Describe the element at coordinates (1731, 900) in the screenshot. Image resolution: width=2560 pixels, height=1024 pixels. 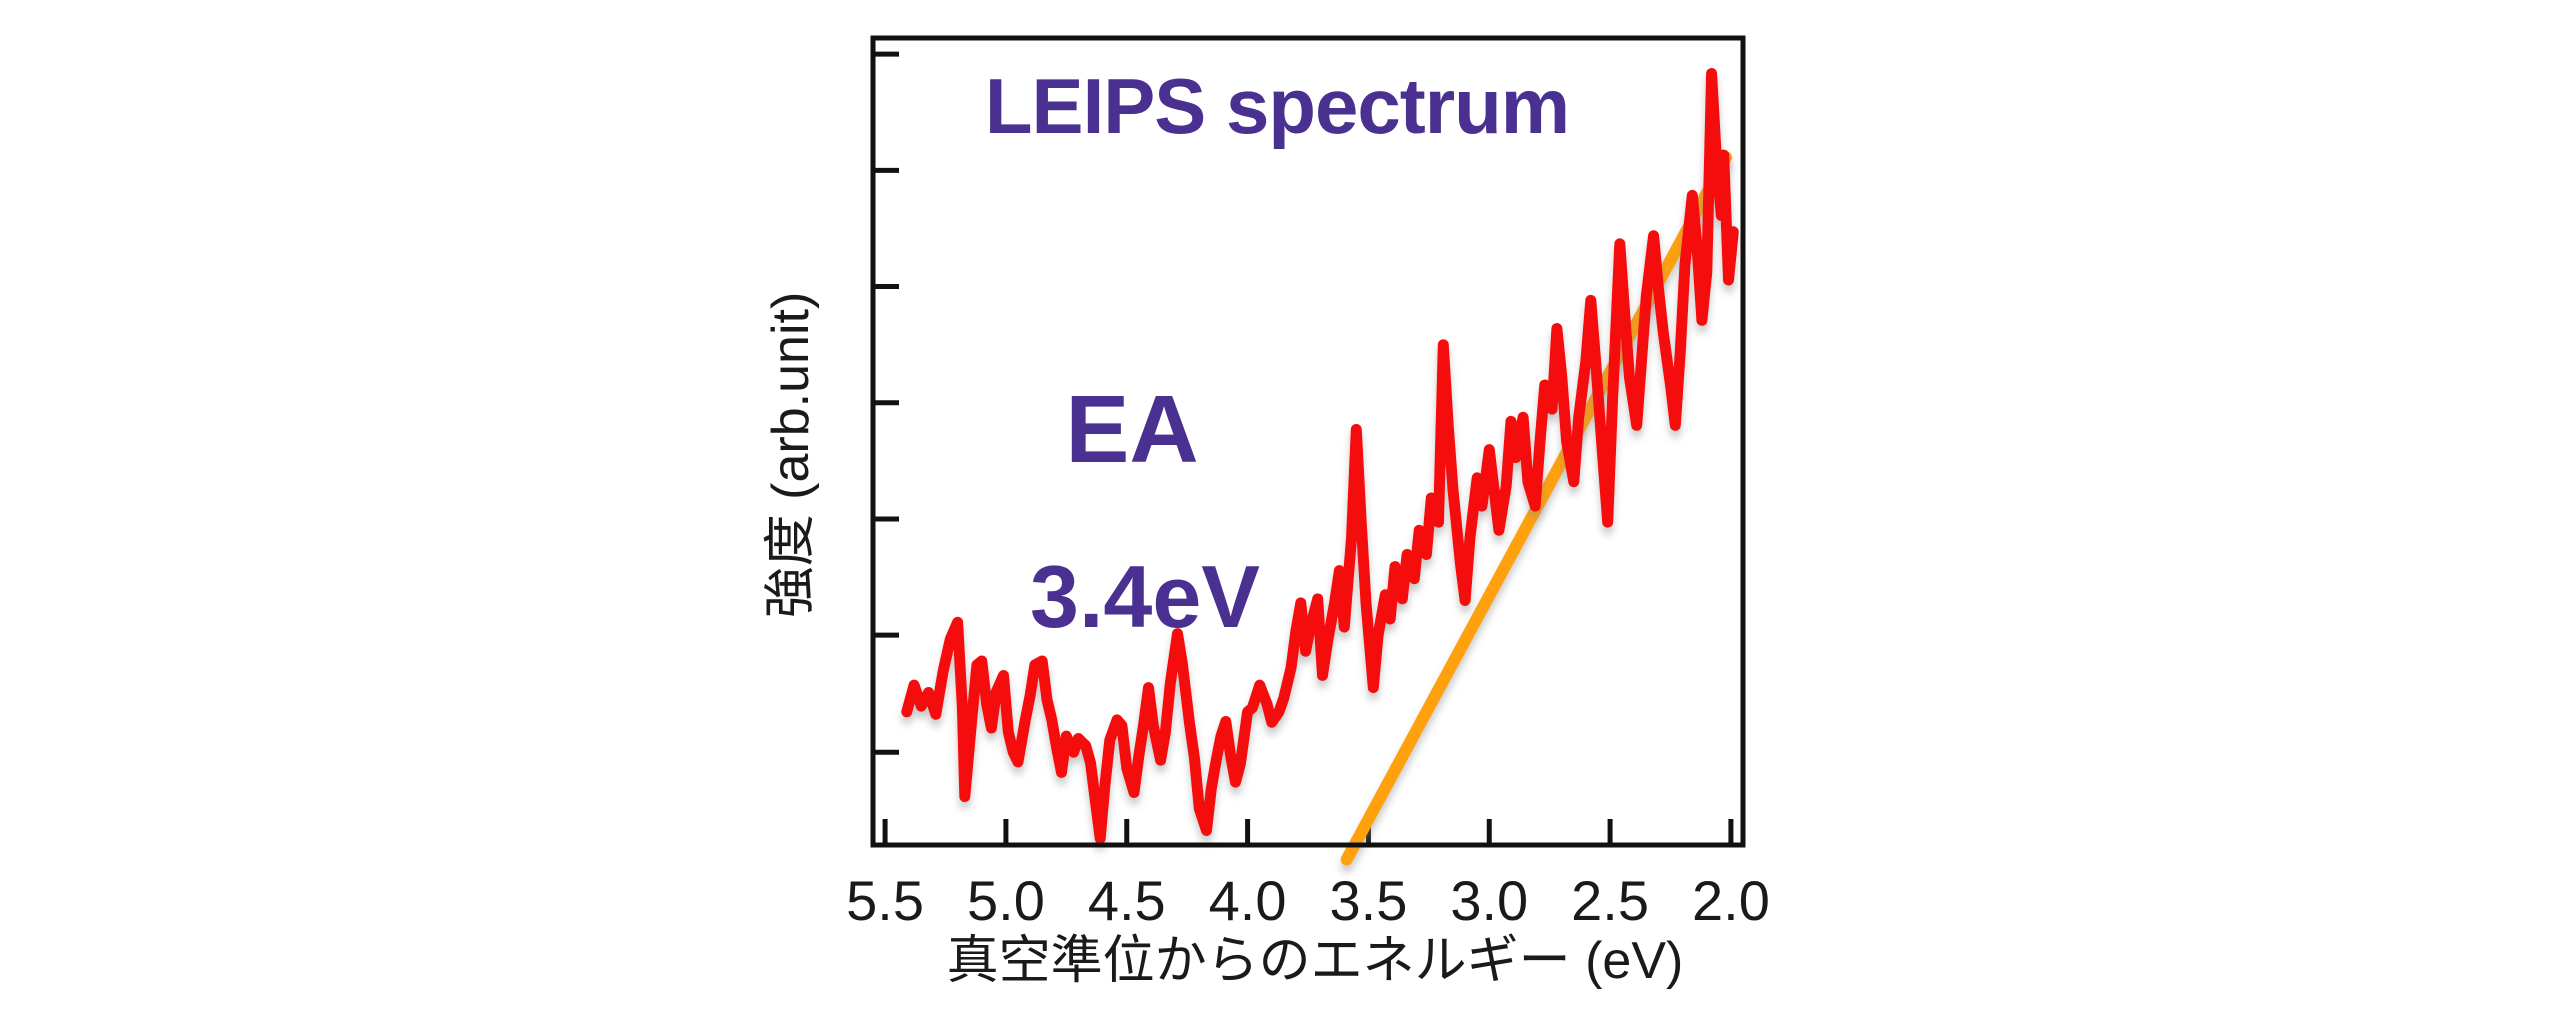
I see `x-tick-label: 2.0` at that location.